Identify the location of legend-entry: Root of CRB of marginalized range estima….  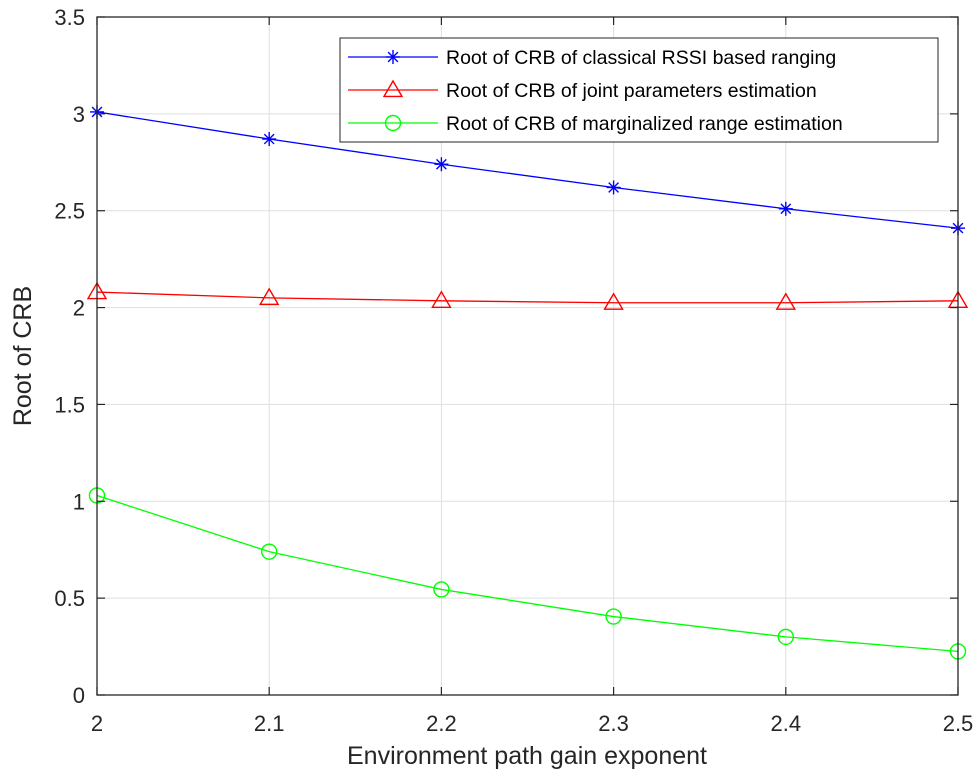
(595, 124).